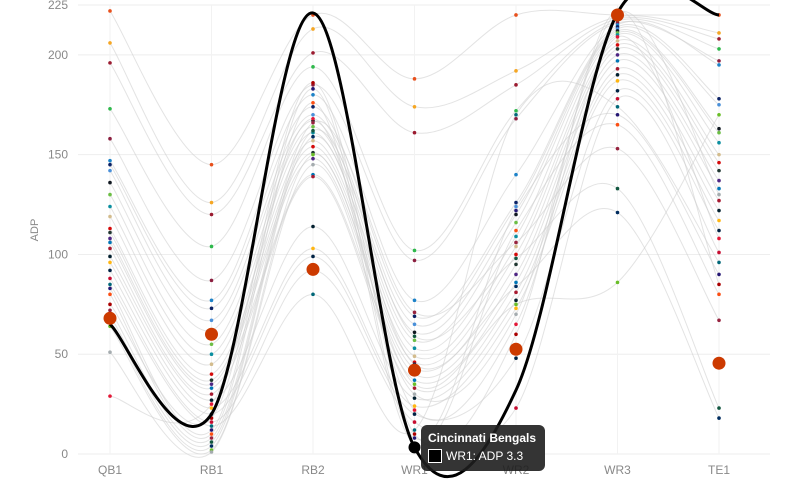  I want to click on x-tick-label: QB1, so click(110, 470).